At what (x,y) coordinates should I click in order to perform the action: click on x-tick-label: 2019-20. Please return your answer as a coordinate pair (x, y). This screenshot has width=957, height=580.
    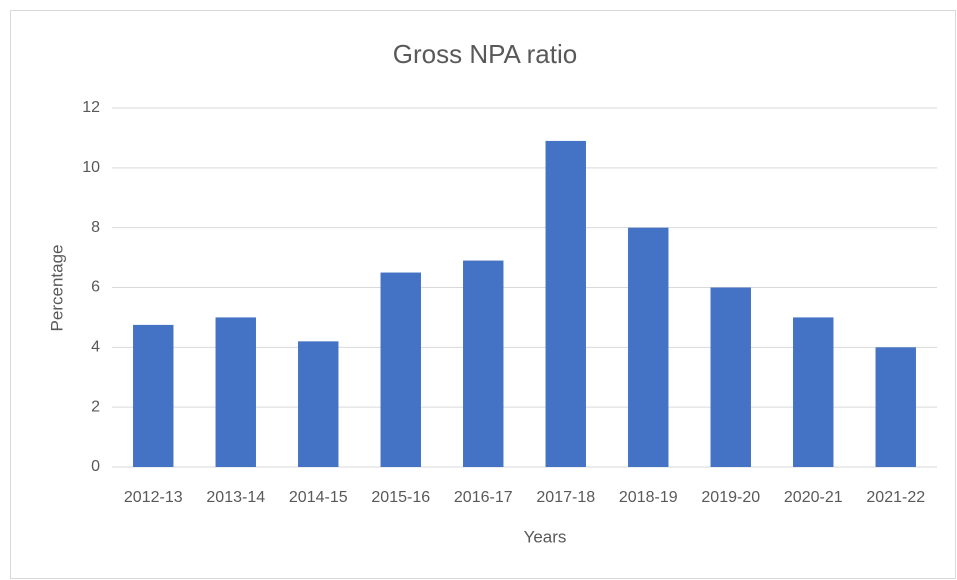
    Looking at the image, I should click on (730, 497).